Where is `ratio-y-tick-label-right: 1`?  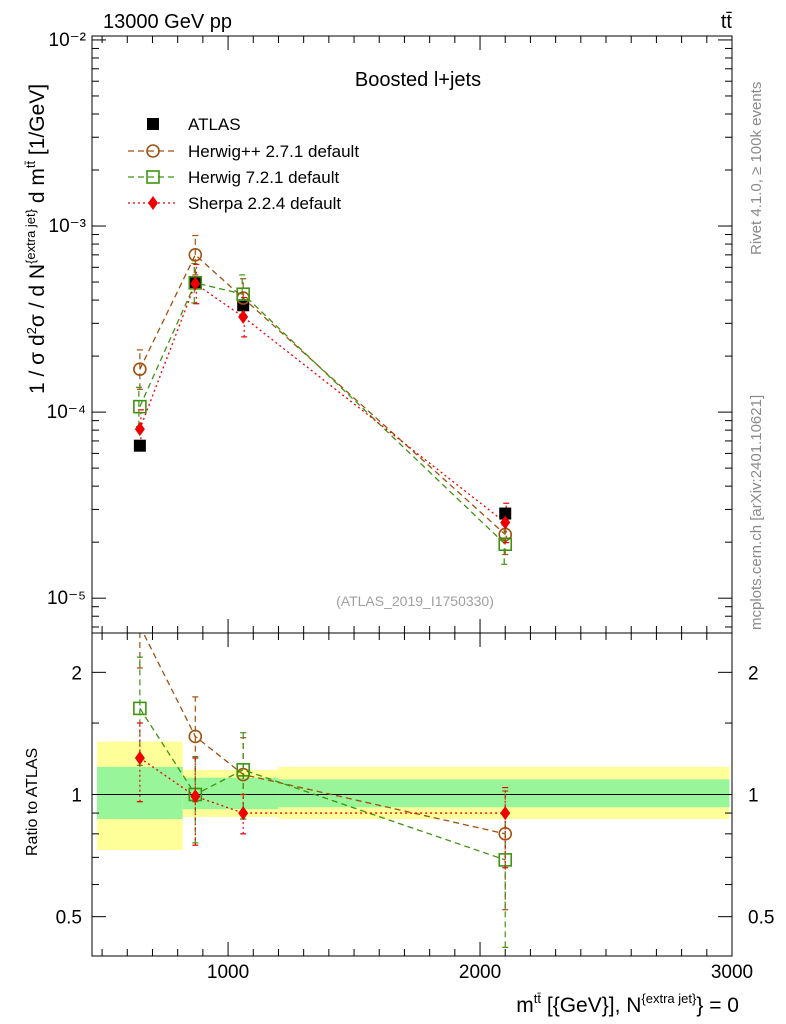 ratio-y-tick-label-right: 1 is located at coordinates (753, 796).